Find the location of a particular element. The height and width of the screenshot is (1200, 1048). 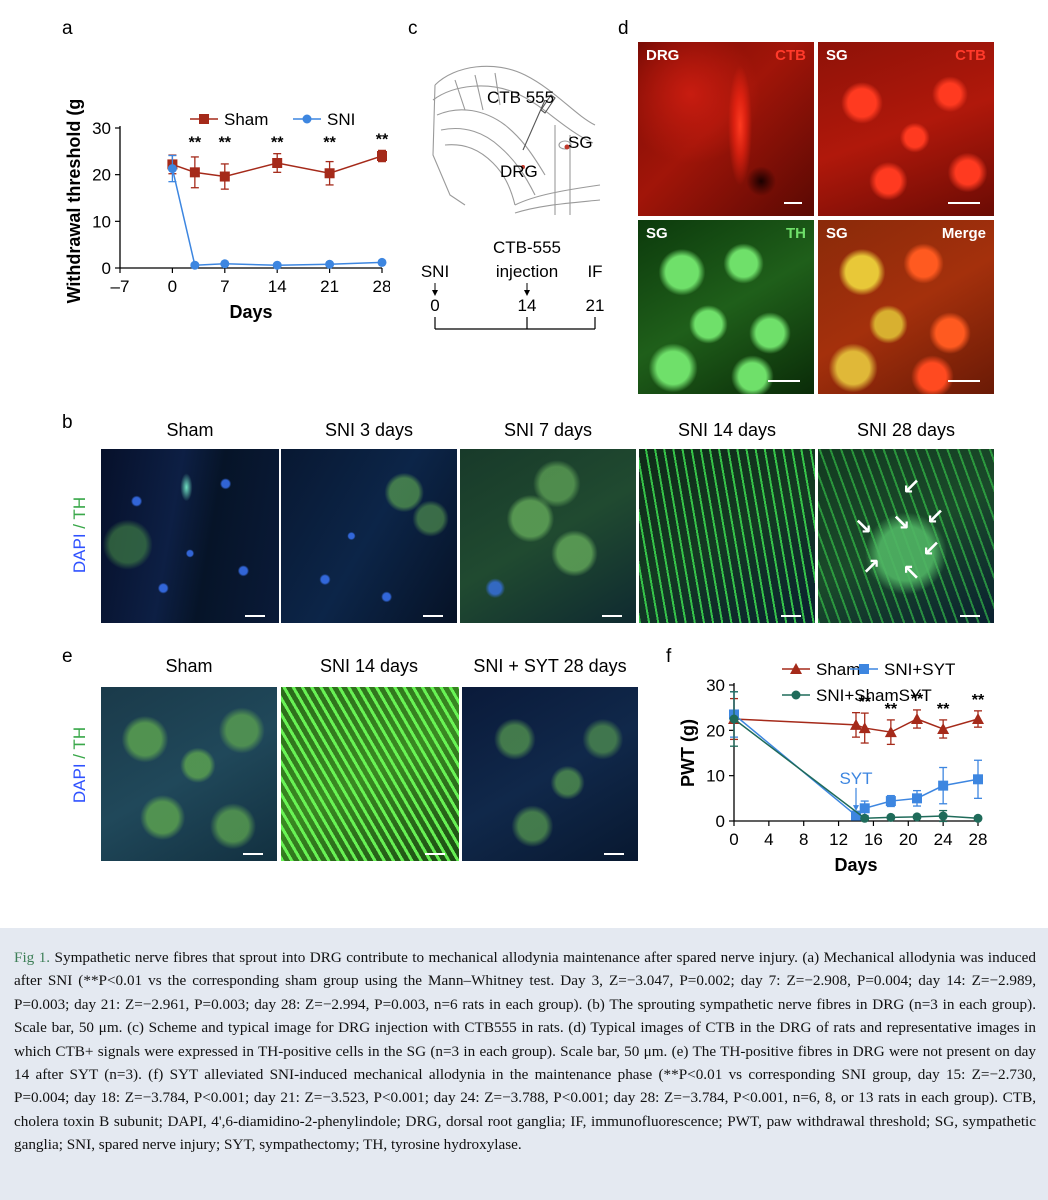

micrograph-b-sham is located at coordinates (190, 536).